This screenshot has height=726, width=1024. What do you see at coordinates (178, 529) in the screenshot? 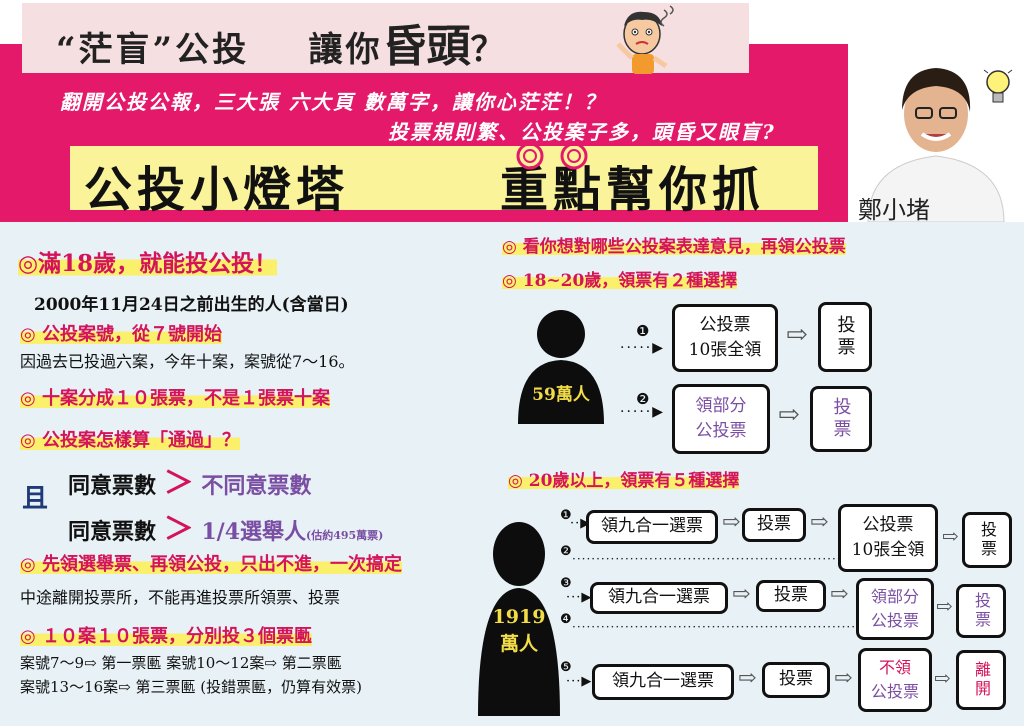
I see `greater-than-2: ＞` at bounding box center [178, 529].